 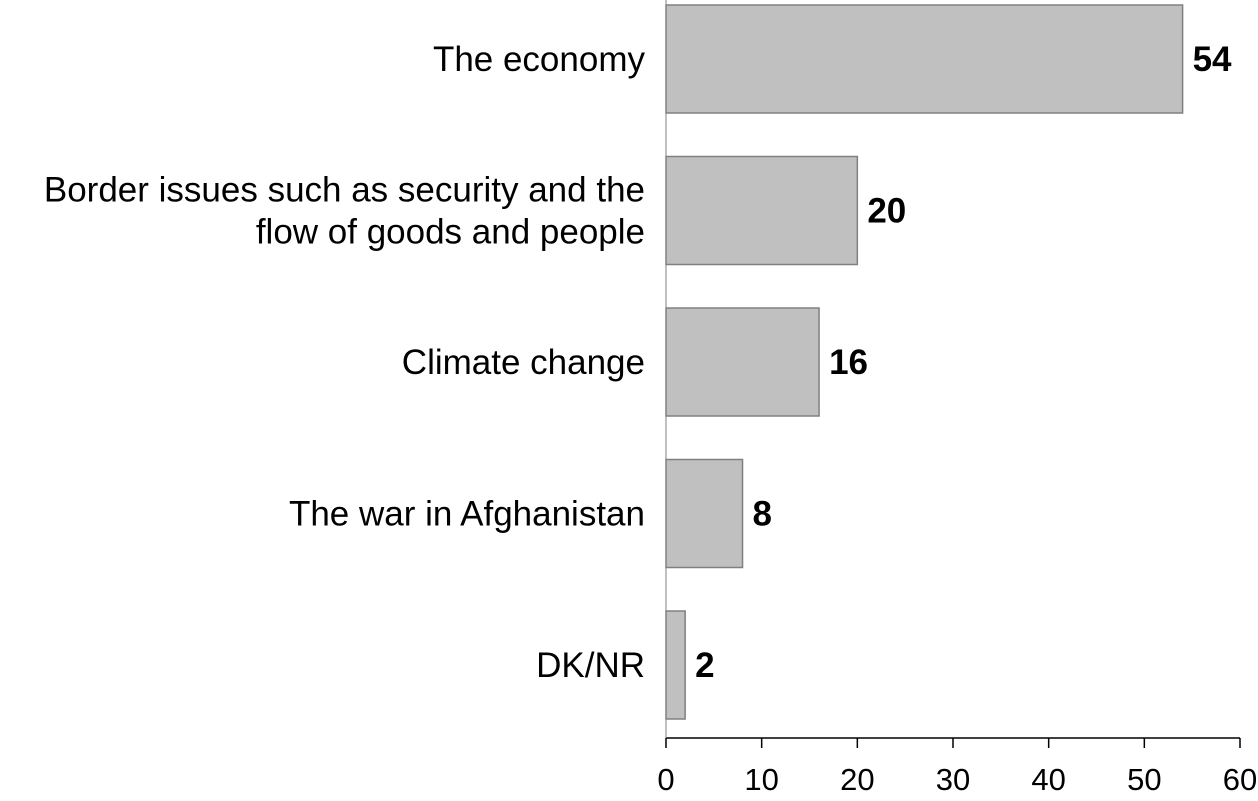 What do you see at coordinates (523, 362) in the screenshot?
I see `category-label-2: Climate change` at bounding box center [523, 362].